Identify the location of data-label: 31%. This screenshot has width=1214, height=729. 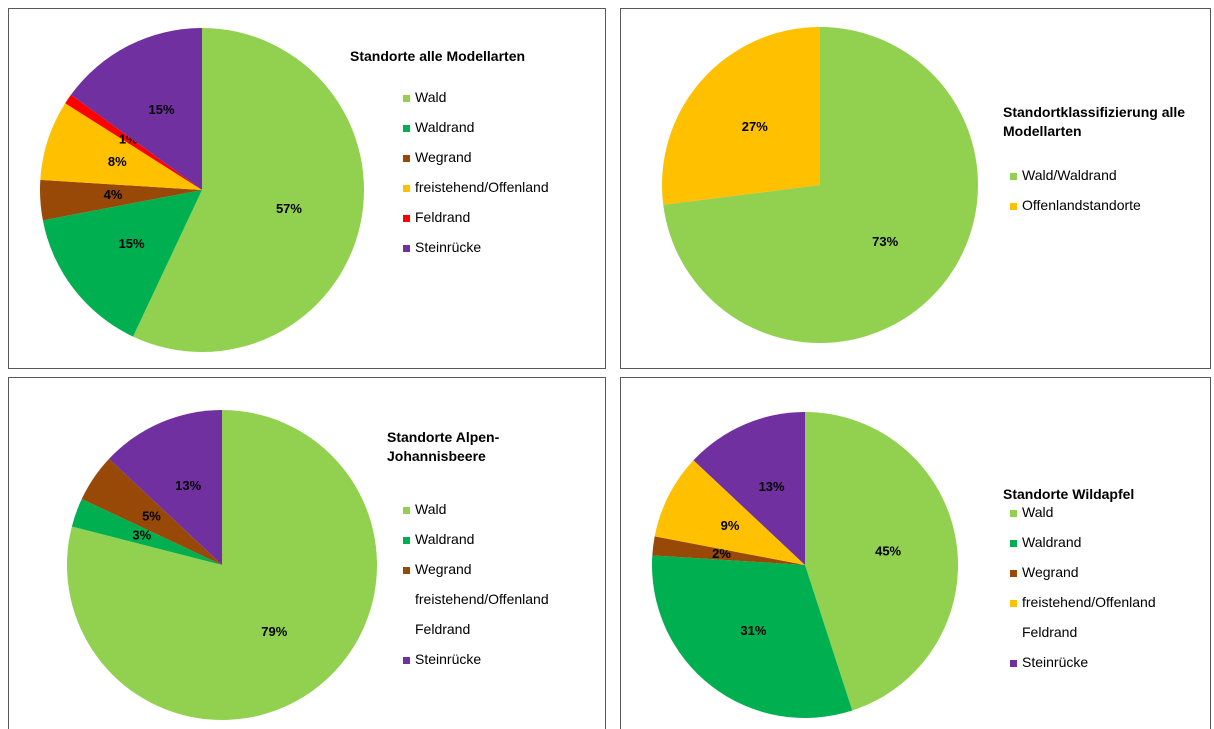
(753, 630).